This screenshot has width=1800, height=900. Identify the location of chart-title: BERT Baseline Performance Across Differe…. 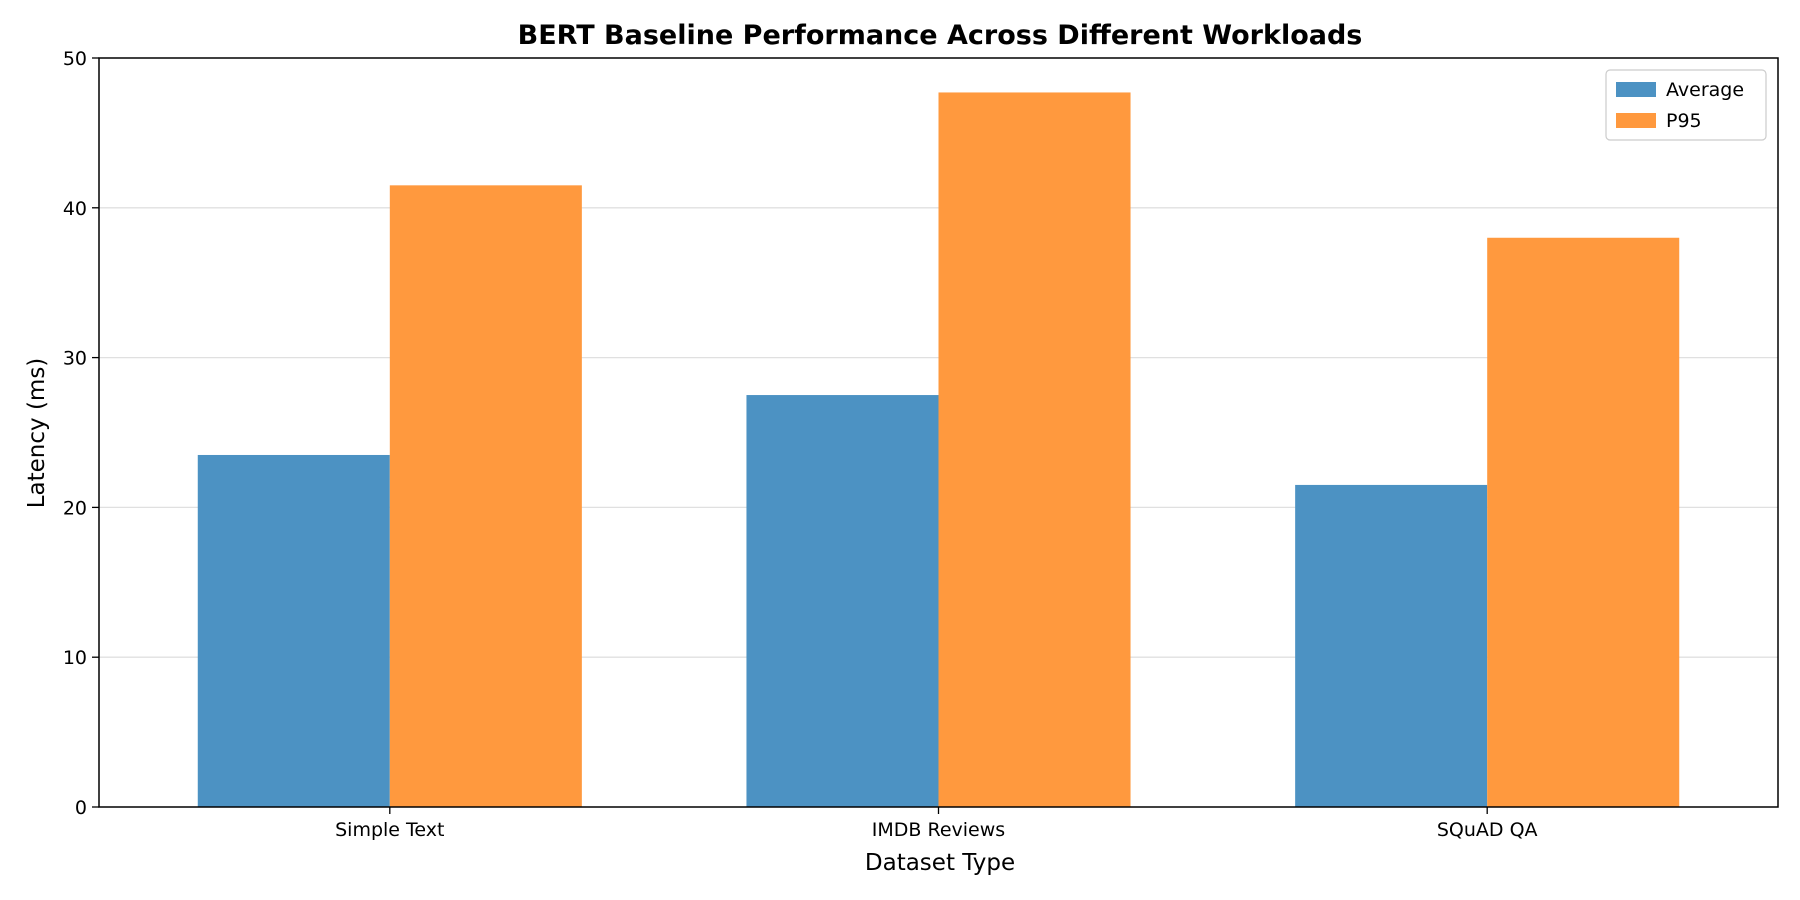
(940, 35).